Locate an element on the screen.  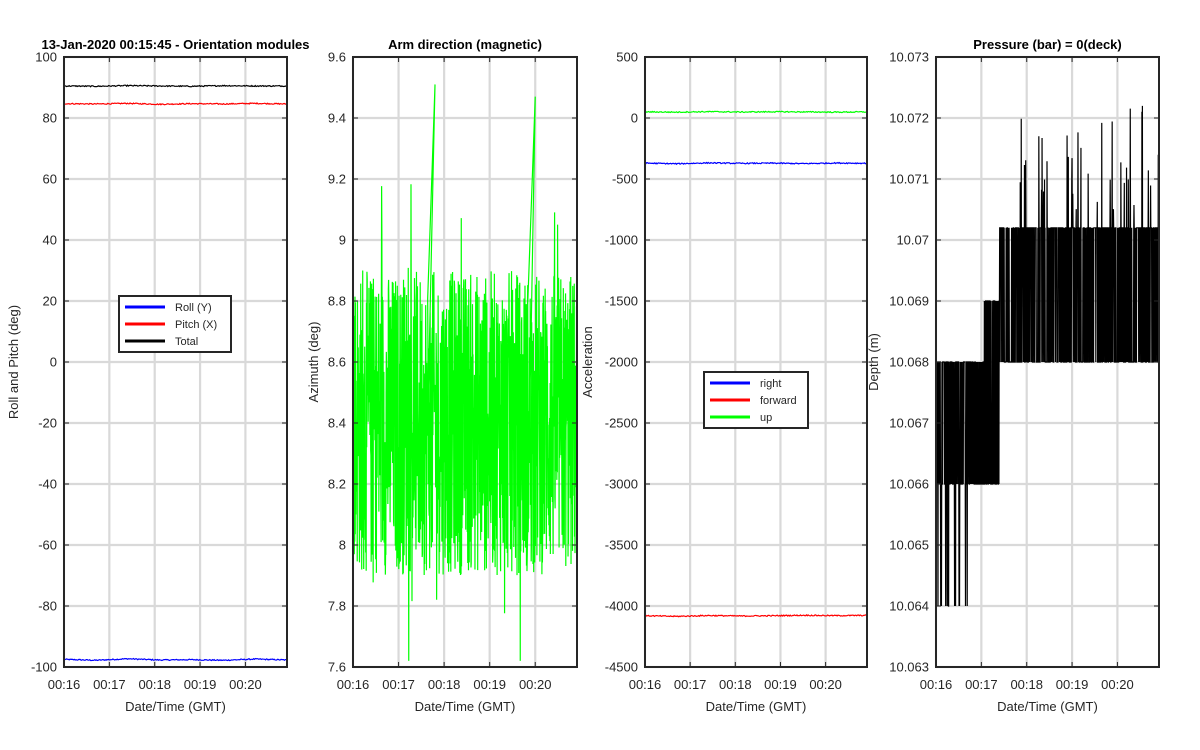
y-tick-label: -40 is located at coordinates (47, 484).